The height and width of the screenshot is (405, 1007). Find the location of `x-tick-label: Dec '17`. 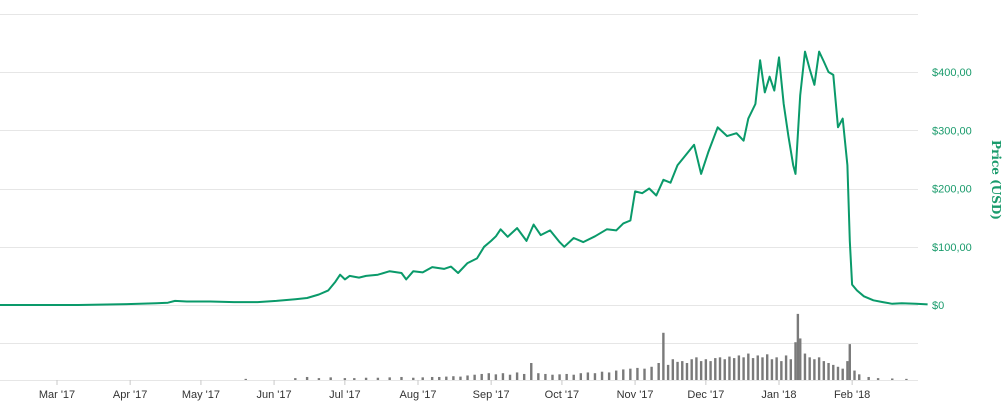

x-tick-label: Dec '17 is located at coordinates (705, 395).